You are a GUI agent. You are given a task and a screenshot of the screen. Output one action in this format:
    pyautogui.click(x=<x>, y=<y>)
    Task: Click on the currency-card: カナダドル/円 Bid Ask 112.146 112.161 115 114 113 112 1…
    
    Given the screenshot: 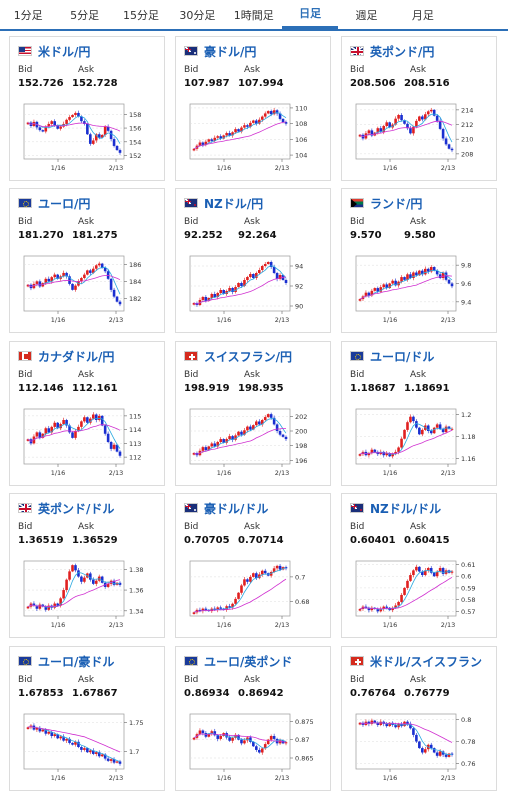 What is the action you would take?
    pyautogui.click(x=87, y=413)
    